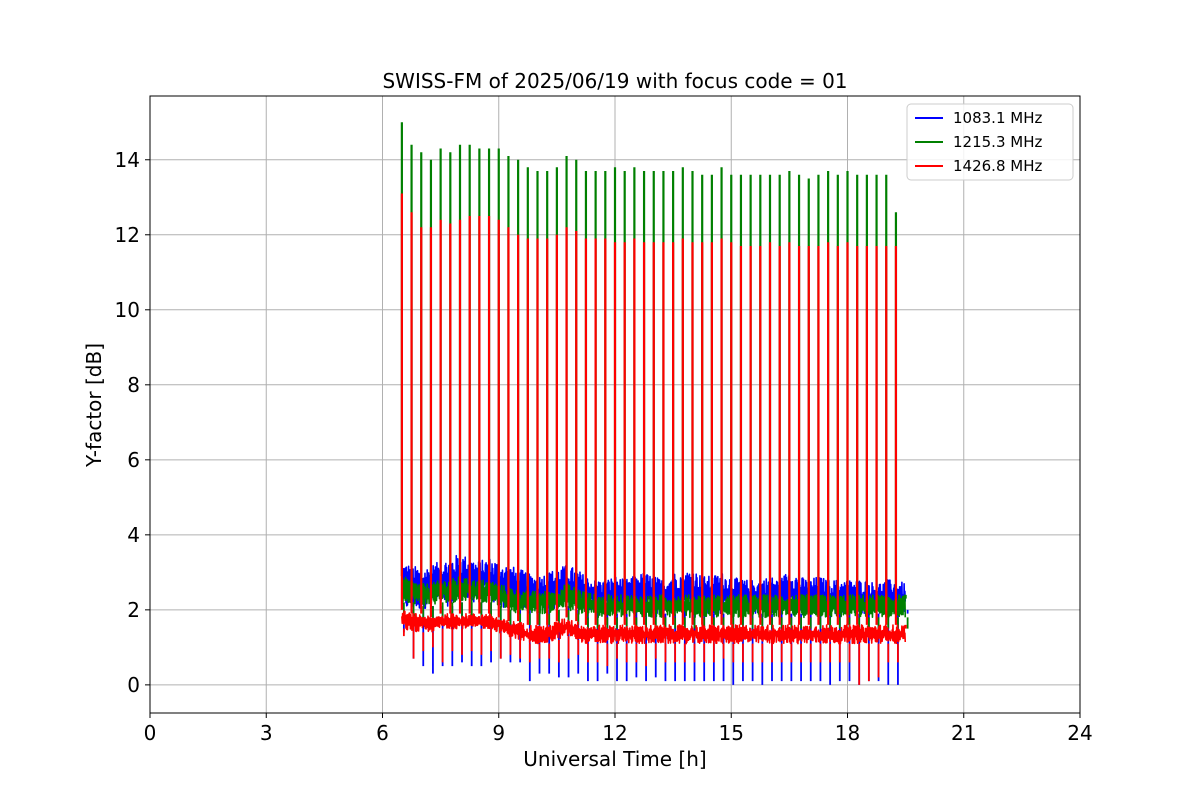  Describe the element at coordinates (127, 160) in the screenshot. I see `y-tick-label: 14` at that location.